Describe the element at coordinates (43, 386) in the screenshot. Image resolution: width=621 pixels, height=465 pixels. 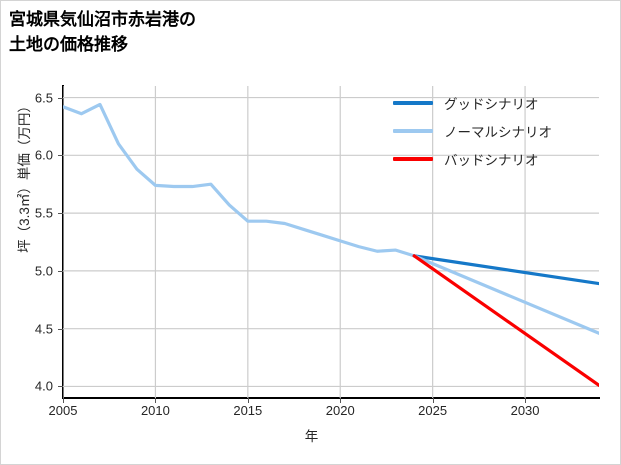
I see `y-tick-label: 4.0` at that location.